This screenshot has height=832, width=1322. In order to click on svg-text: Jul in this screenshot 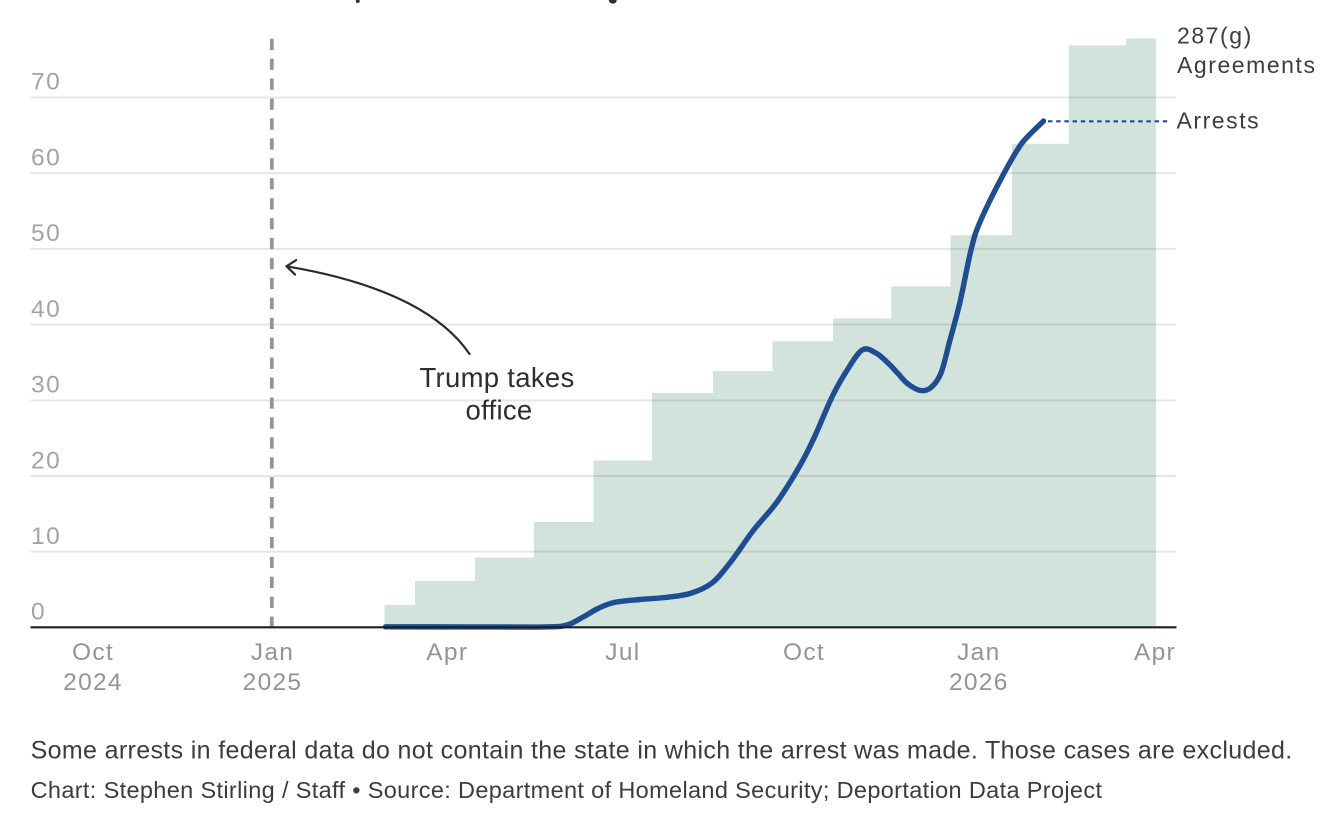, I will do `click(622, 652)`.